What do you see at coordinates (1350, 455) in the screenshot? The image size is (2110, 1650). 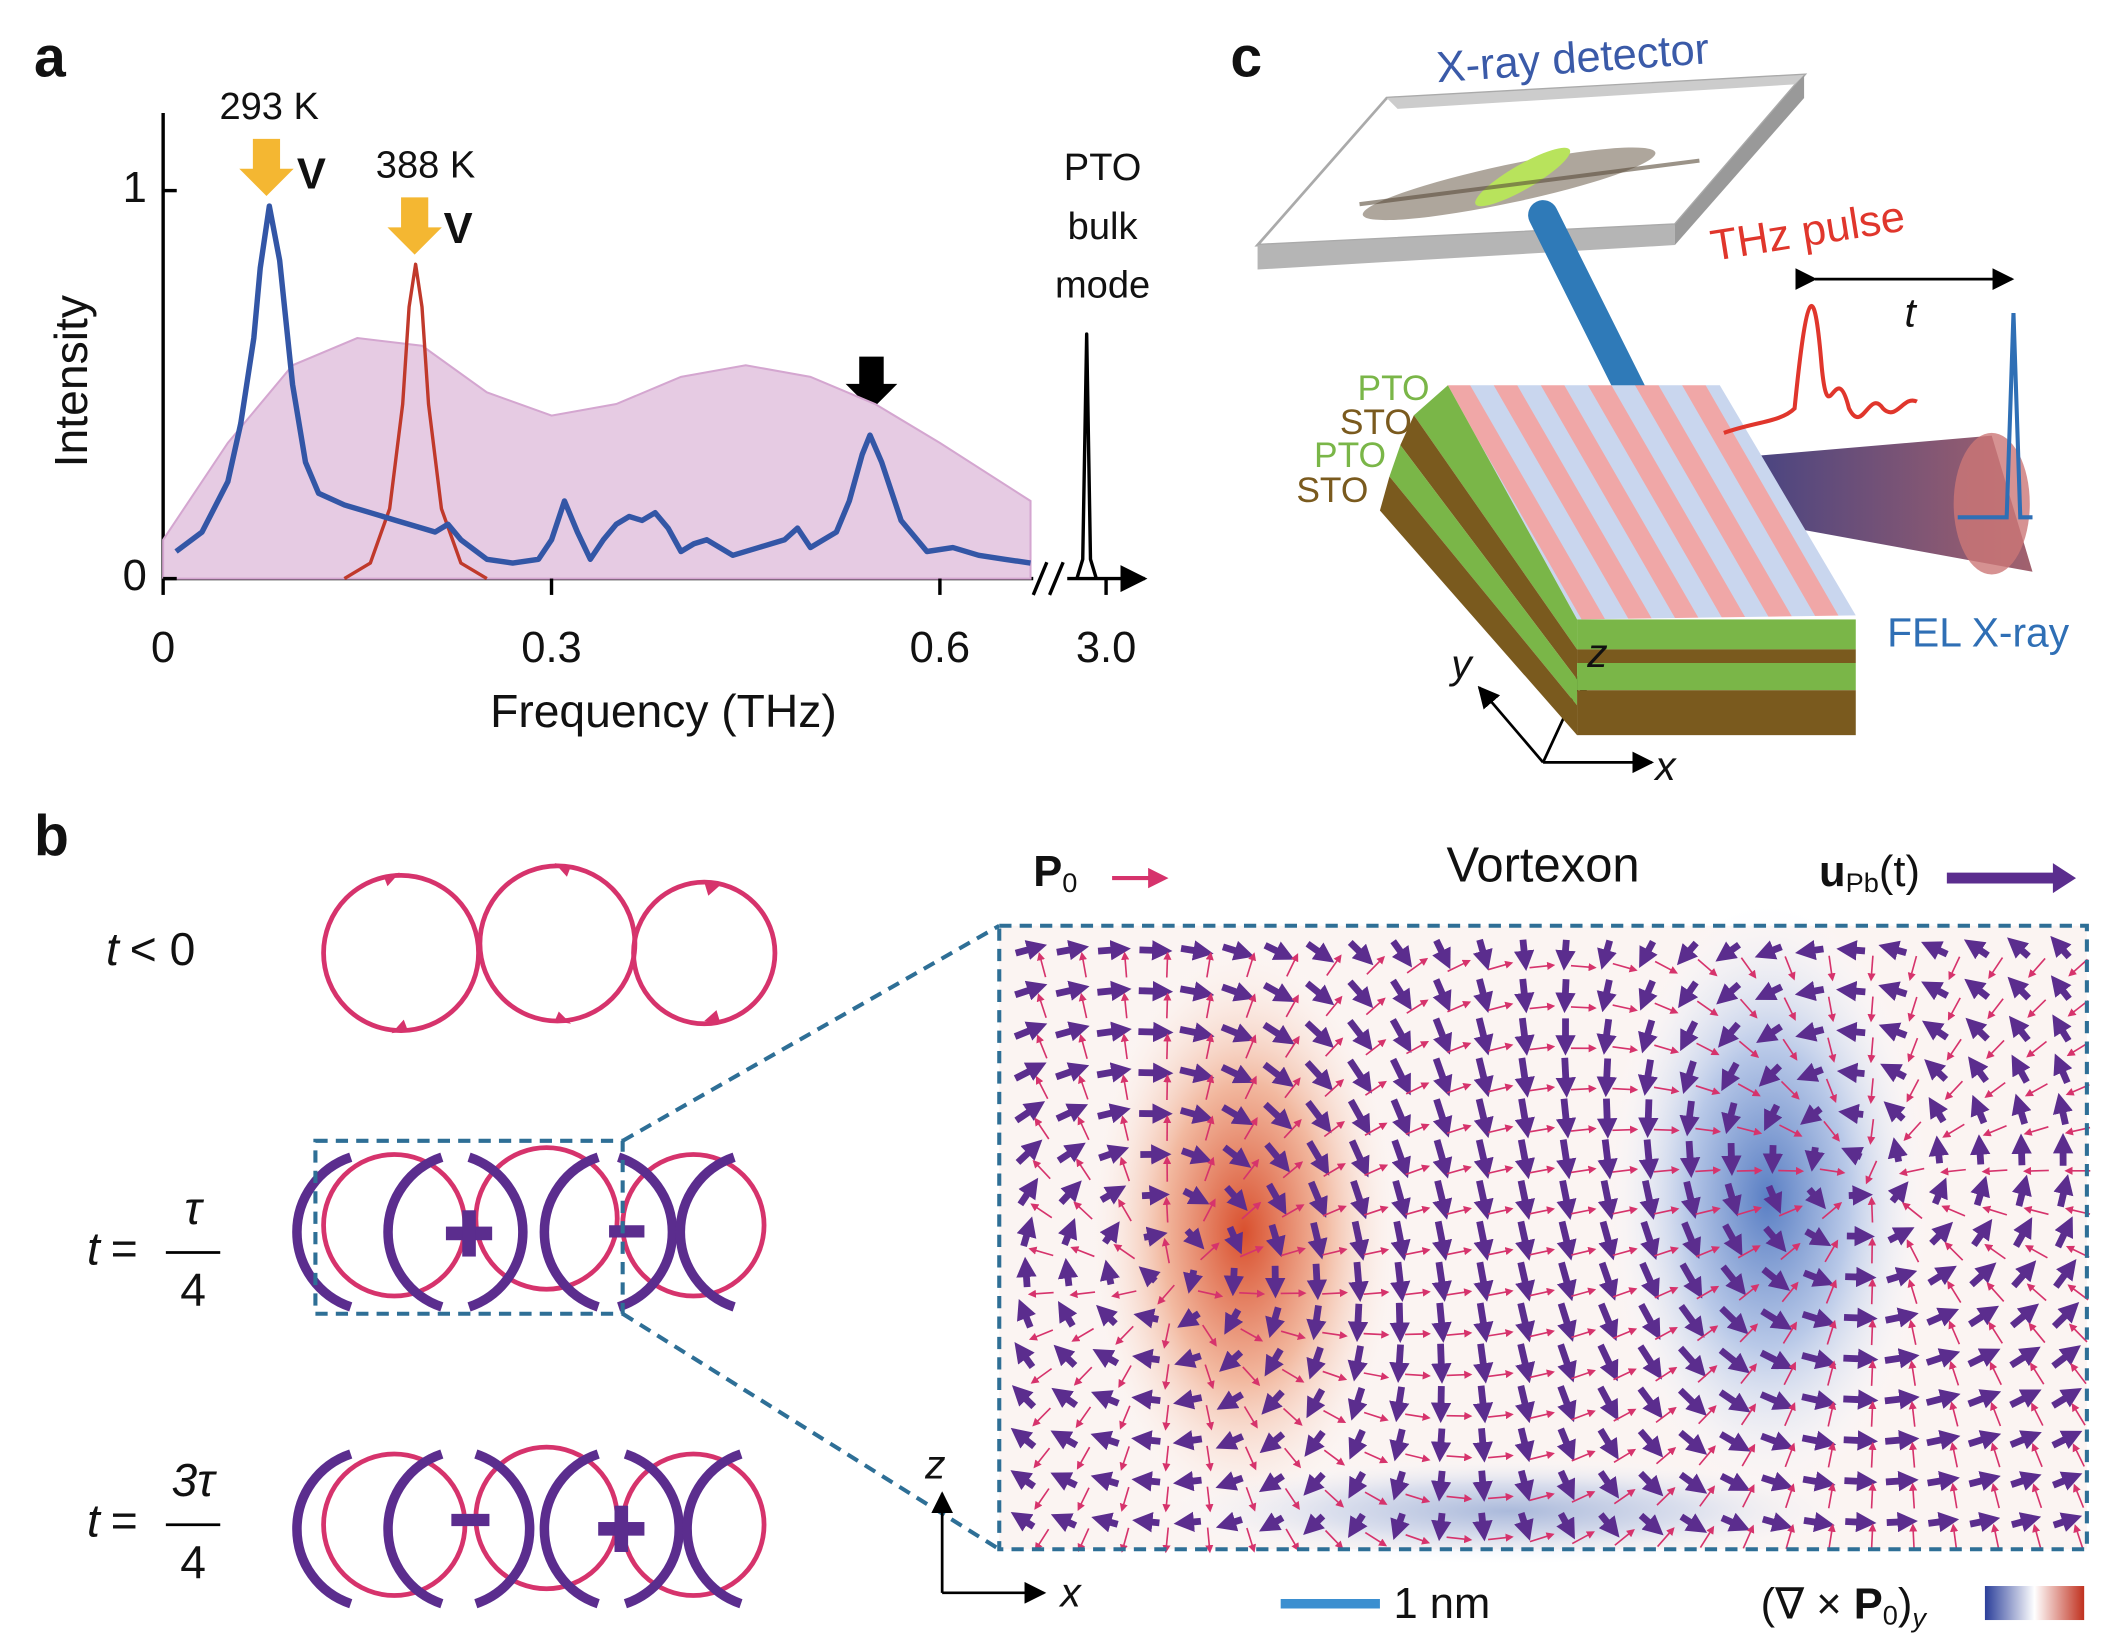 I see `layer-label: PTO` at bounding box center [1350, 455].